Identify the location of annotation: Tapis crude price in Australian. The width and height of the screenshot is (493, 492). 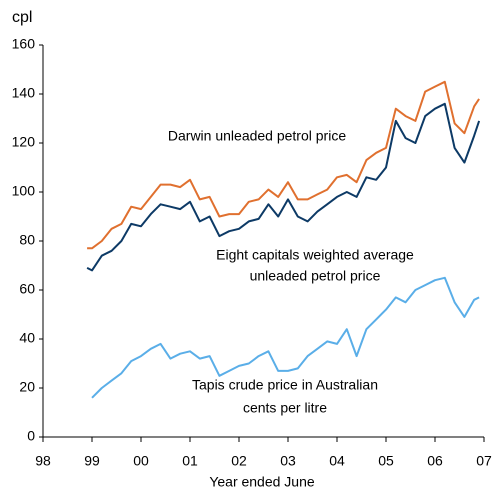
(285, 385).